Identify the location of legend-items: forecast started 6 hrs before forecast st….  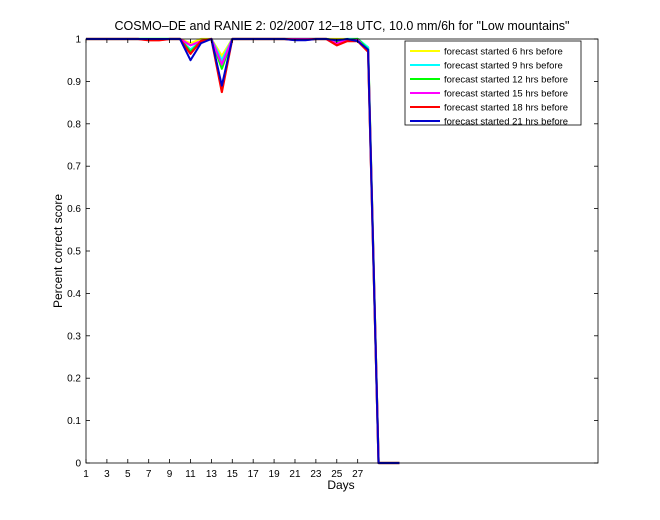
(489, 87).